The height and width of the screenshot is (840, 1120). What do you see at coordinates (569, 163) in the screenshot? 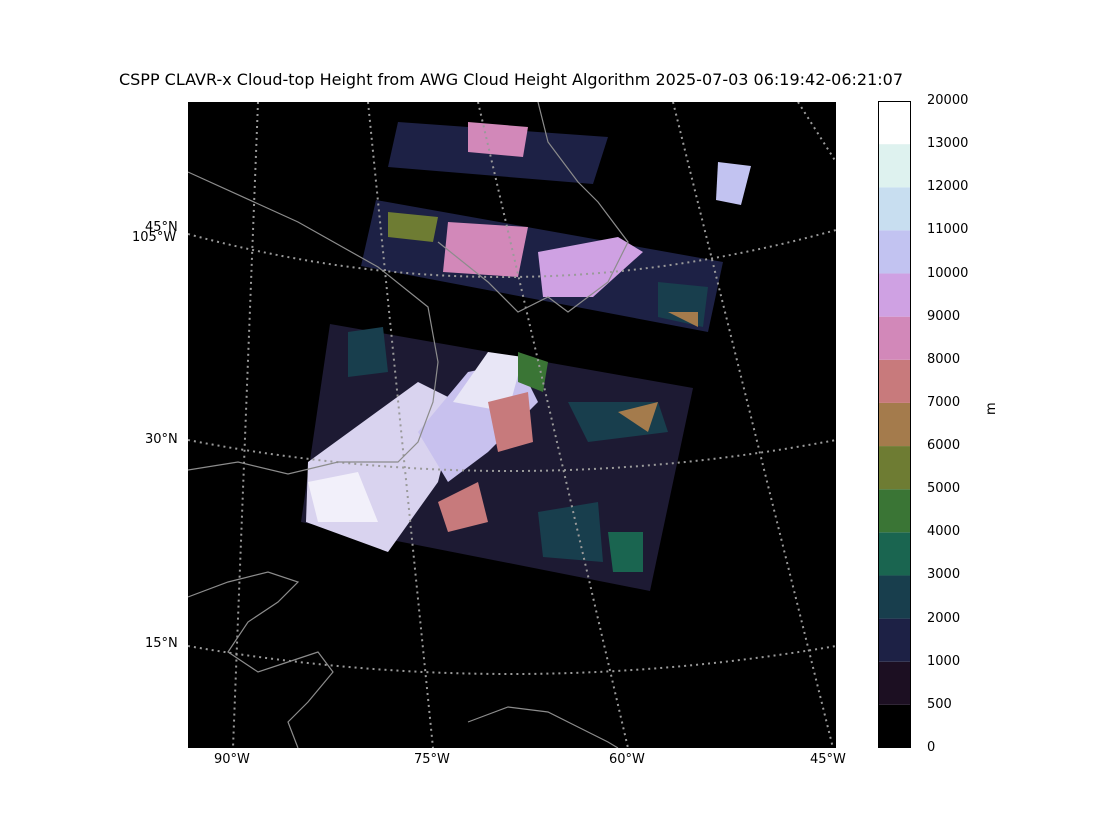
I see `swath-north` at bounding box center [569, 163].